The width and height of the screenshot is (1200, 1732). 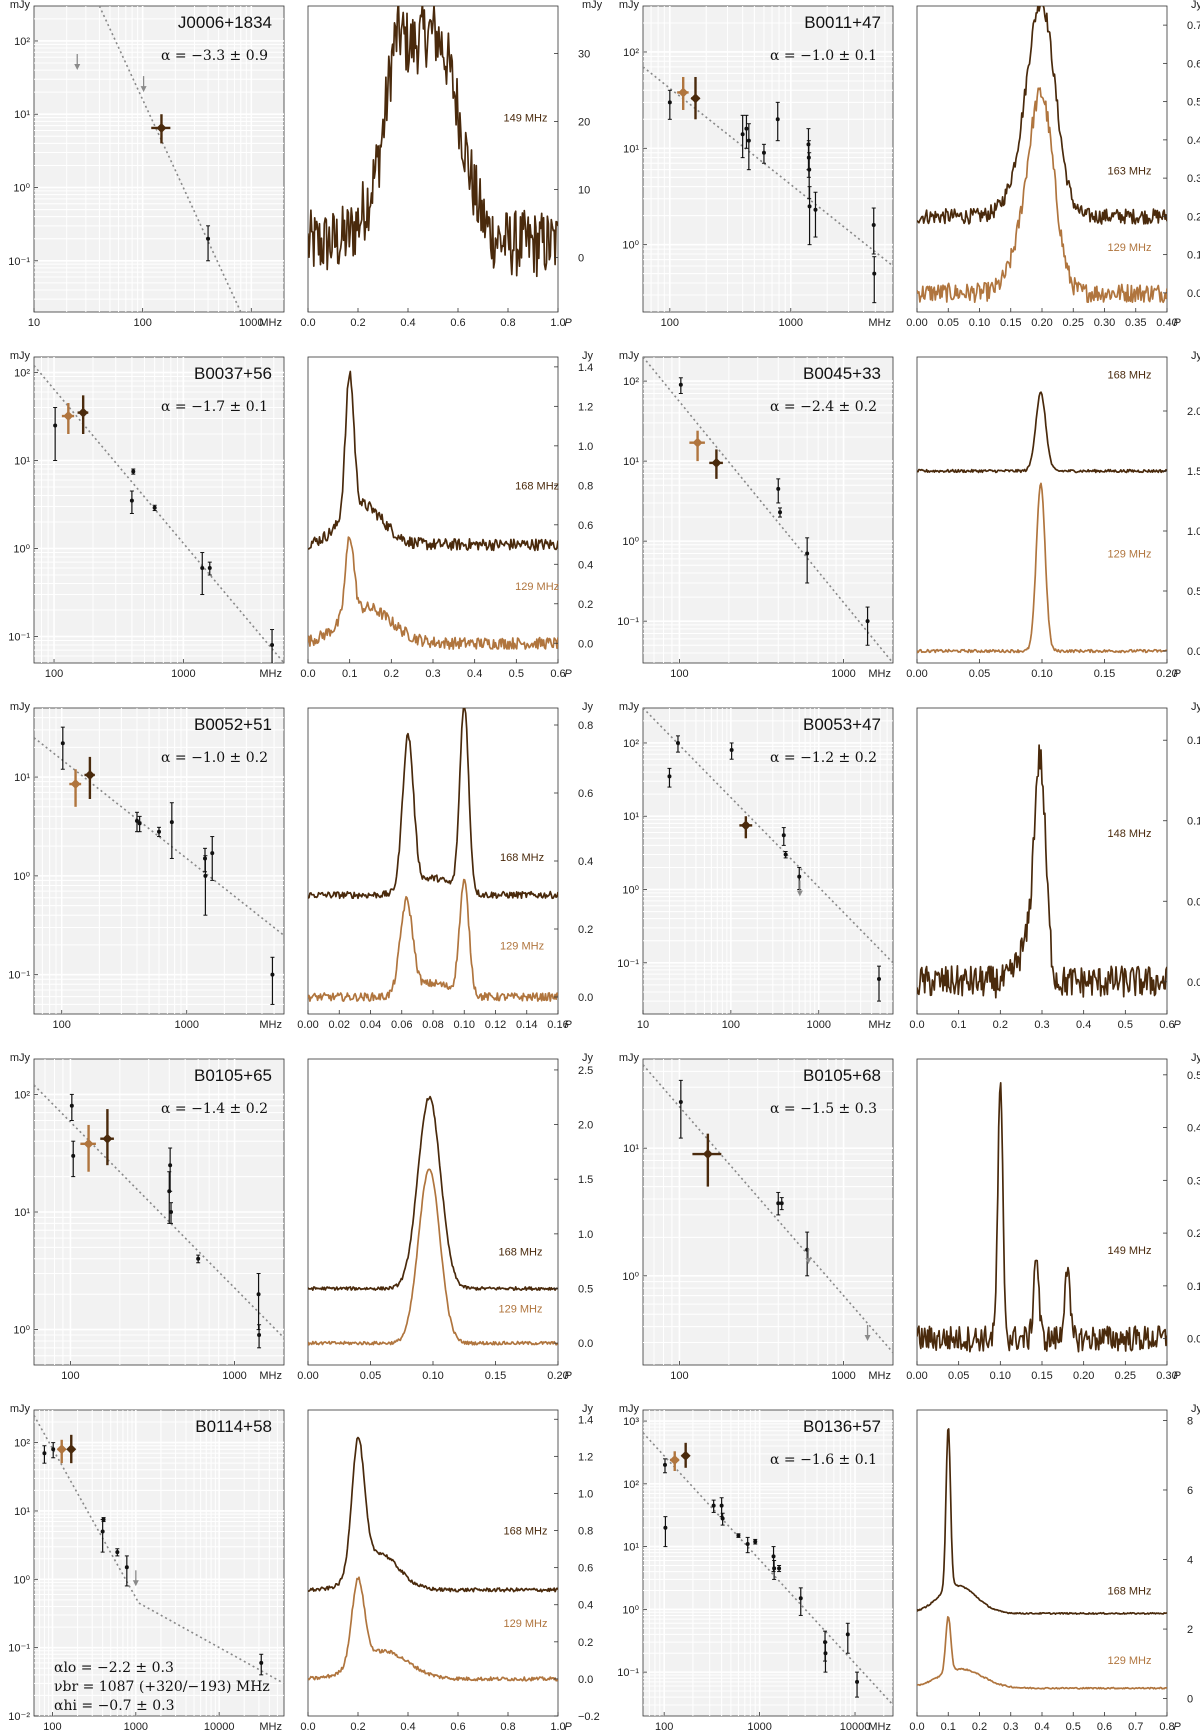 What do you see at coordinates (948, 1726) in the screenshot?
I see `x-tick-label: 0.1` at bounding box center [948, 1726].